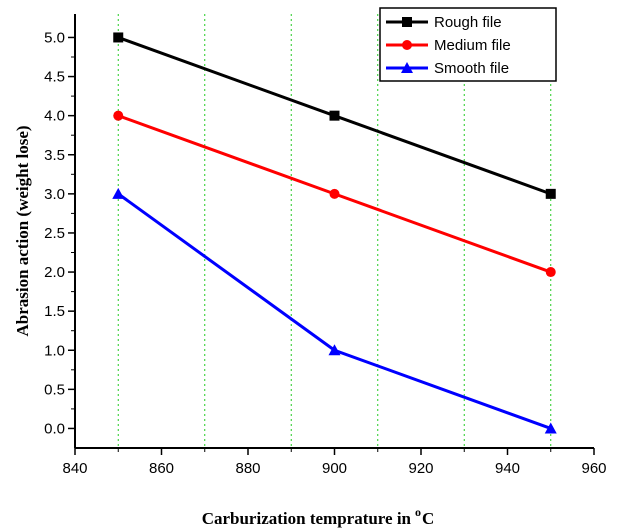 The image size is (629, 531). Describe the element at coordinates (54, 155) in the screenshot. I see `y-tick-label-3.5: 3.5` at that location.